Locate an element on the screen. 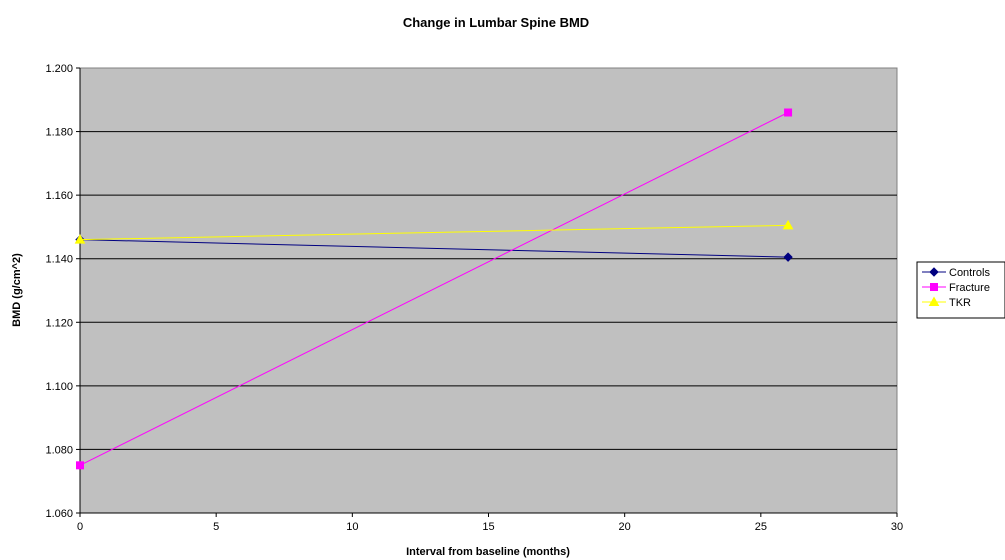 This screenshot has height=560, width=1005. series-line-controls is located at coordinates (434, 248).